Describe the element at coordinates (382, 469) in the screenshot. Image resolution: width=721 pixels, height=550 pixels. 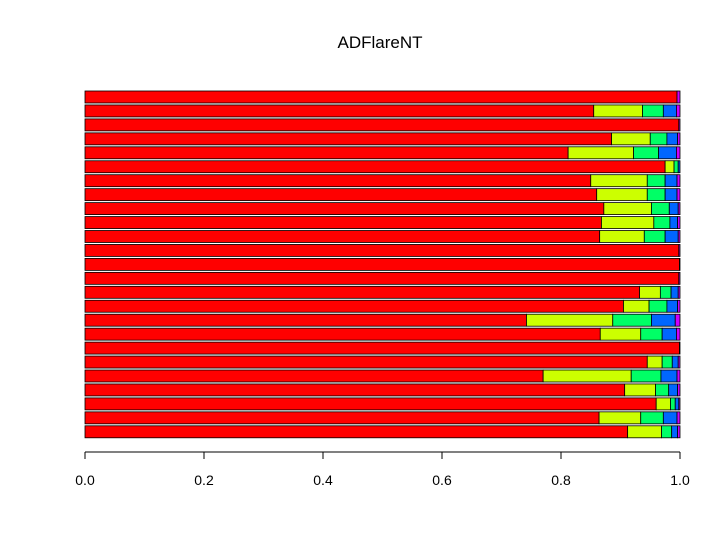
I see `x-axis: 0.0 0.2 0.4 0.6 0.8 1.0` at that location.